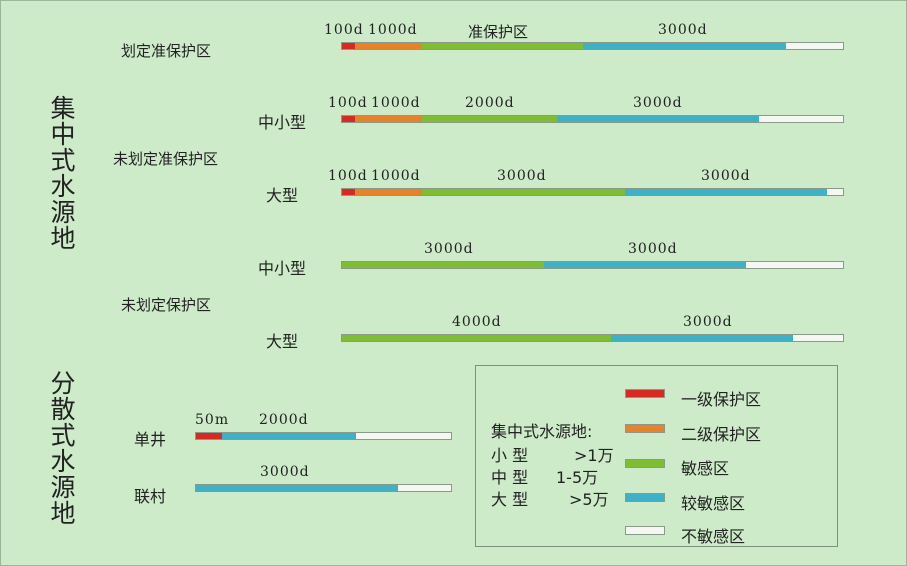 This screenshot has width=907, height=566. Describe the element at coordinates (348, 176) in the screenshot. I see `row3-label: 100d` at that location.